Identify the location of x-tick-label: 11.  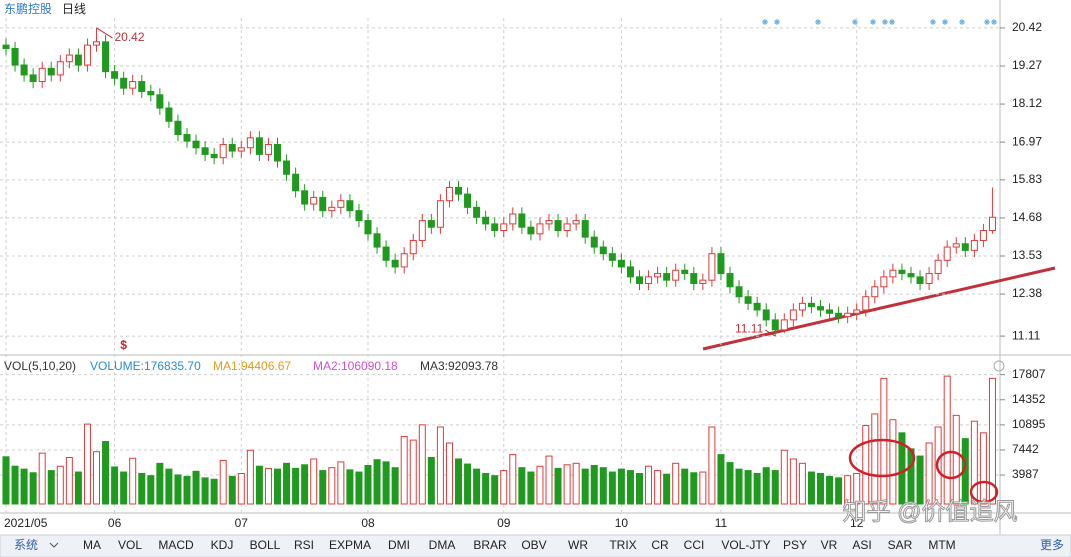
(721, 523).